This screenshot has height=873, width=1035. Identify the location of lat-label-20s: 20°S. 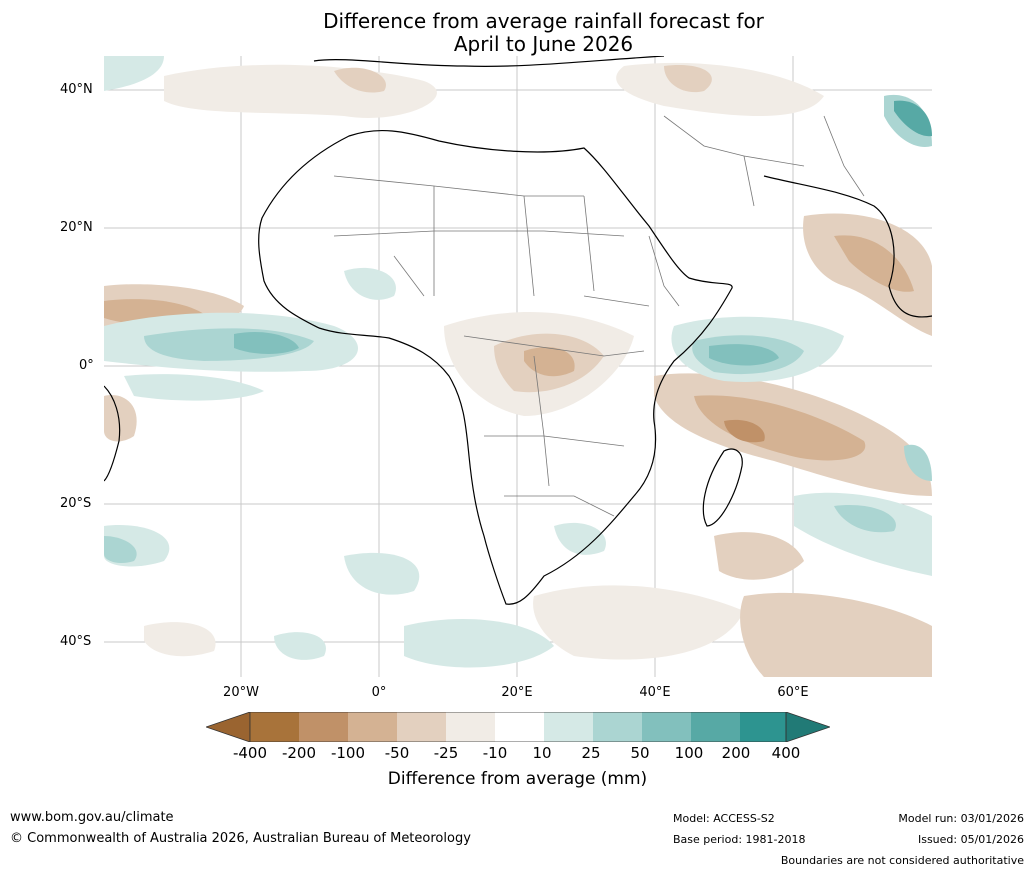
(76, 503).